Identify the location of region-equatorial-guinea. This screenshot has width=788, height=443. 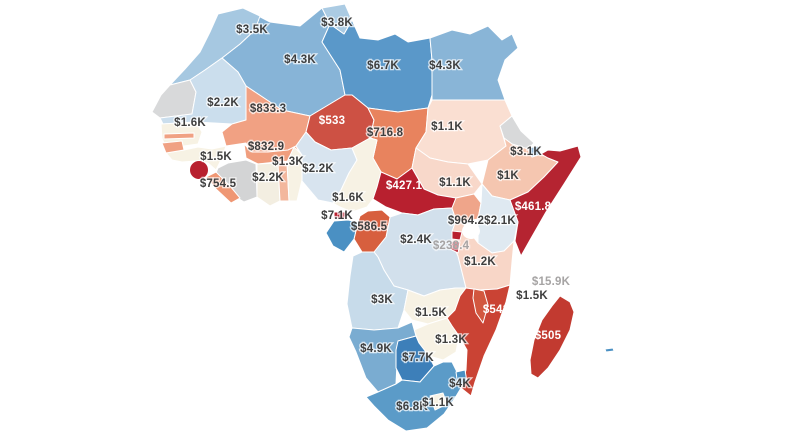
(340, 215).